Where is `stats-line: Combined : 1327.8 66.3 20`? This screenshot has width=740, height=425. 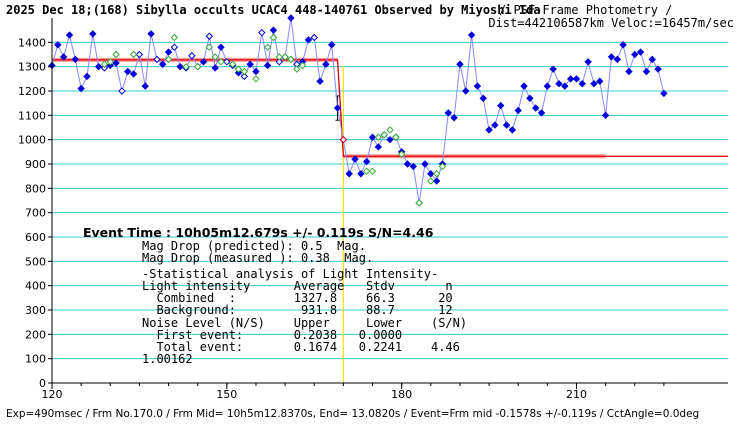
stats-line: Combined : 1327.8 66.3 20 is located at coordinates (297, 298).